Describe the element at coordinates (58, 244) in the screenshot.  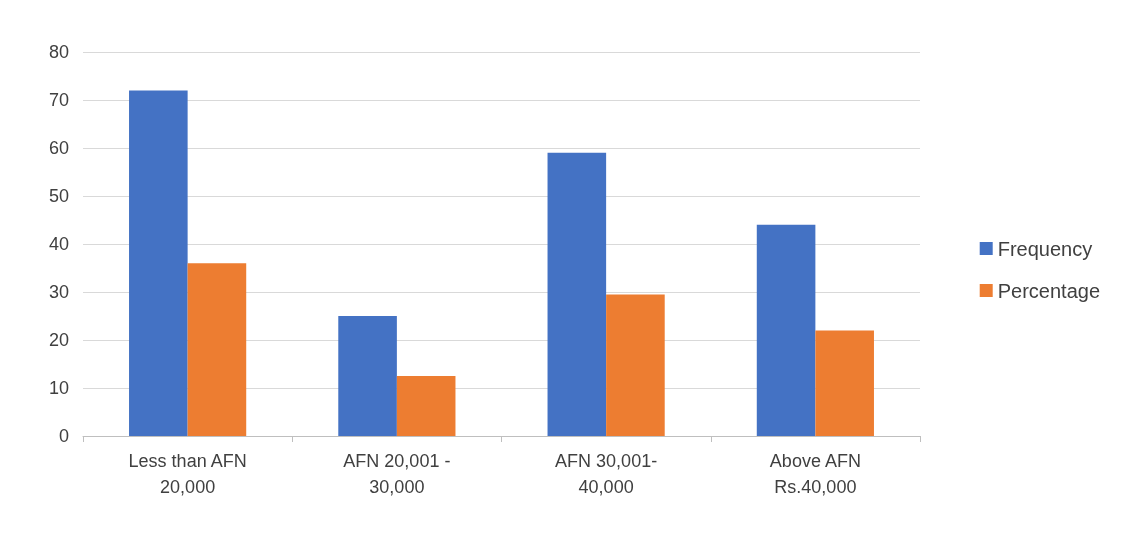
I see `y-tick-label: 40` at that location.